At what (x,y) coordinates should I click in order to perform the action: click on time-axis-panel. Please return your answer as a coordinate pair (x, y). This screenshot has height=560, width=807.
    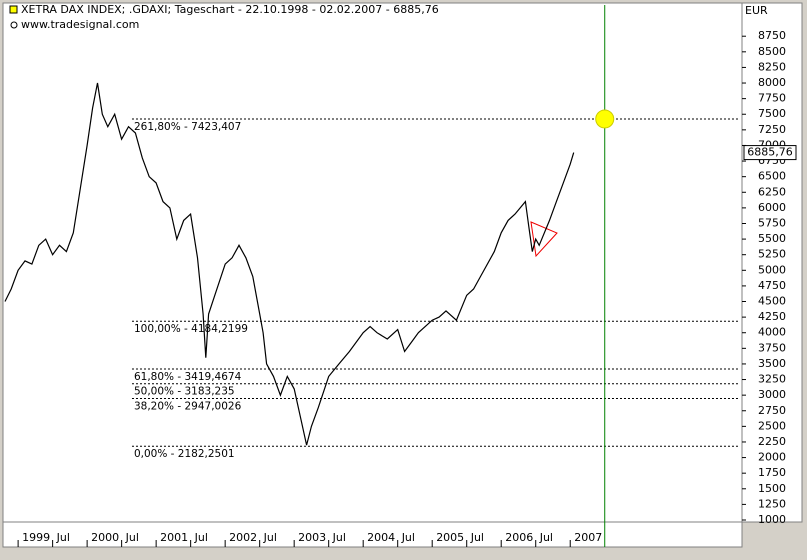
    Looking at the image, I should click on (372, 534).